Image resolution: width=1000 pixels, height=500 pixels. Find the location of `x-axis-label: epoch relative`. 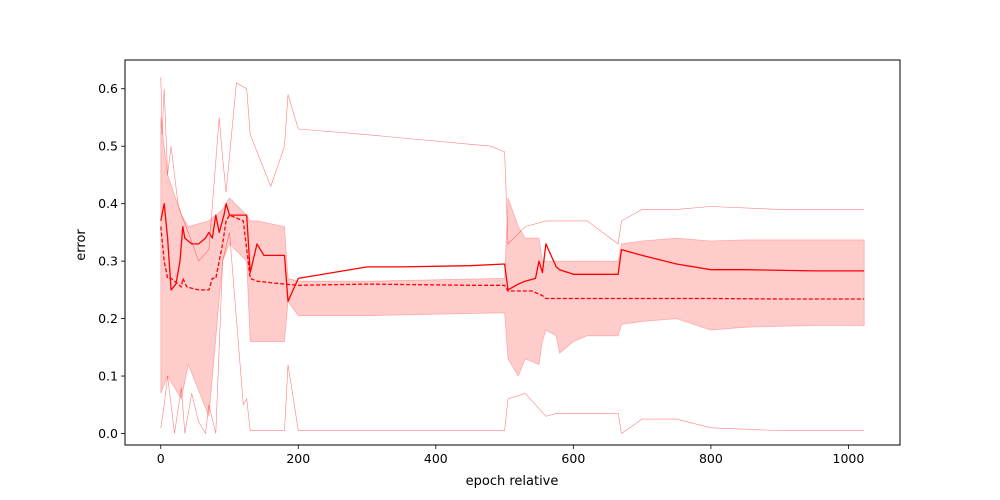

x-axis-label: epoch relative is located at coordinates (512, 481).